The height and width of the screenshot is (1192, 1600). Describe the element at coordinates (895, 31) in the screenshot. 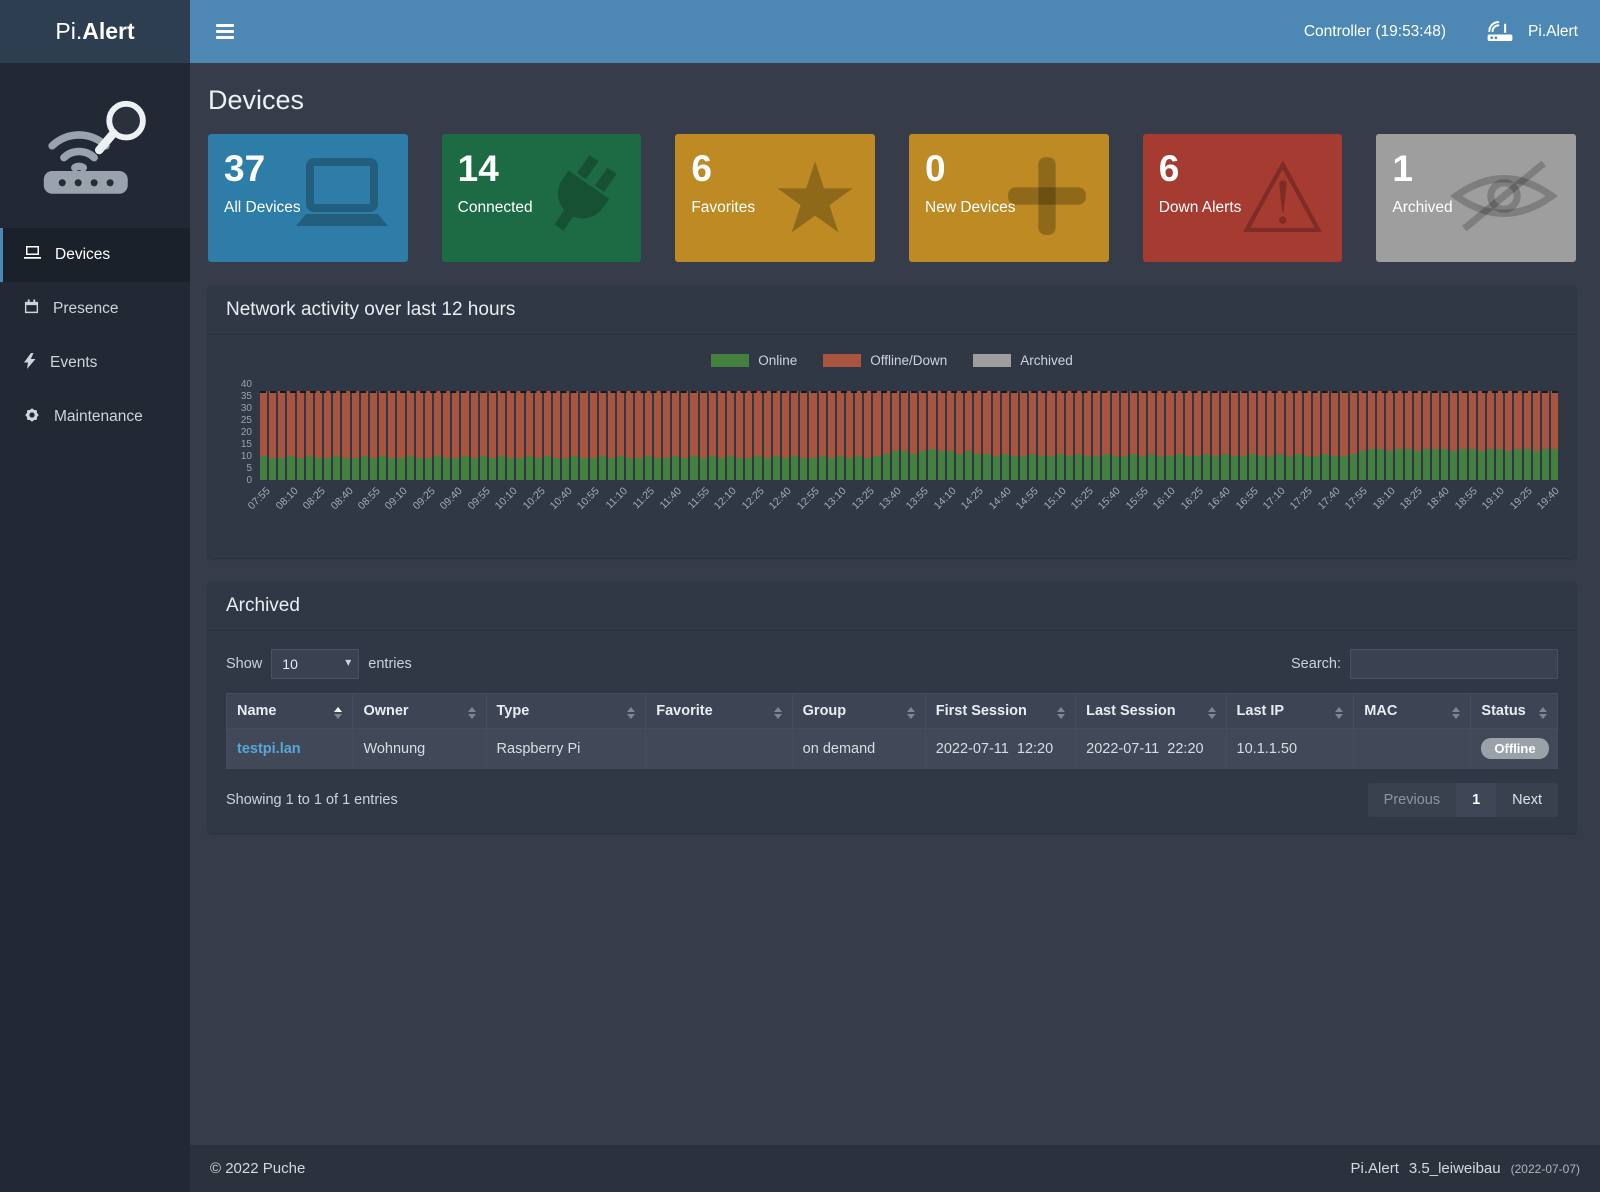

I see `top-navbar: Controller (19:53:48) Pi.Alert` at that location.